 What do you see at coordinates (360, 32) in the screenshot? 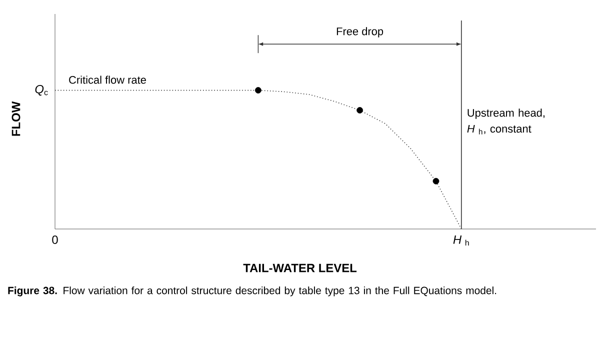
I see `text: Free drop` at bounding box center [360, 32].